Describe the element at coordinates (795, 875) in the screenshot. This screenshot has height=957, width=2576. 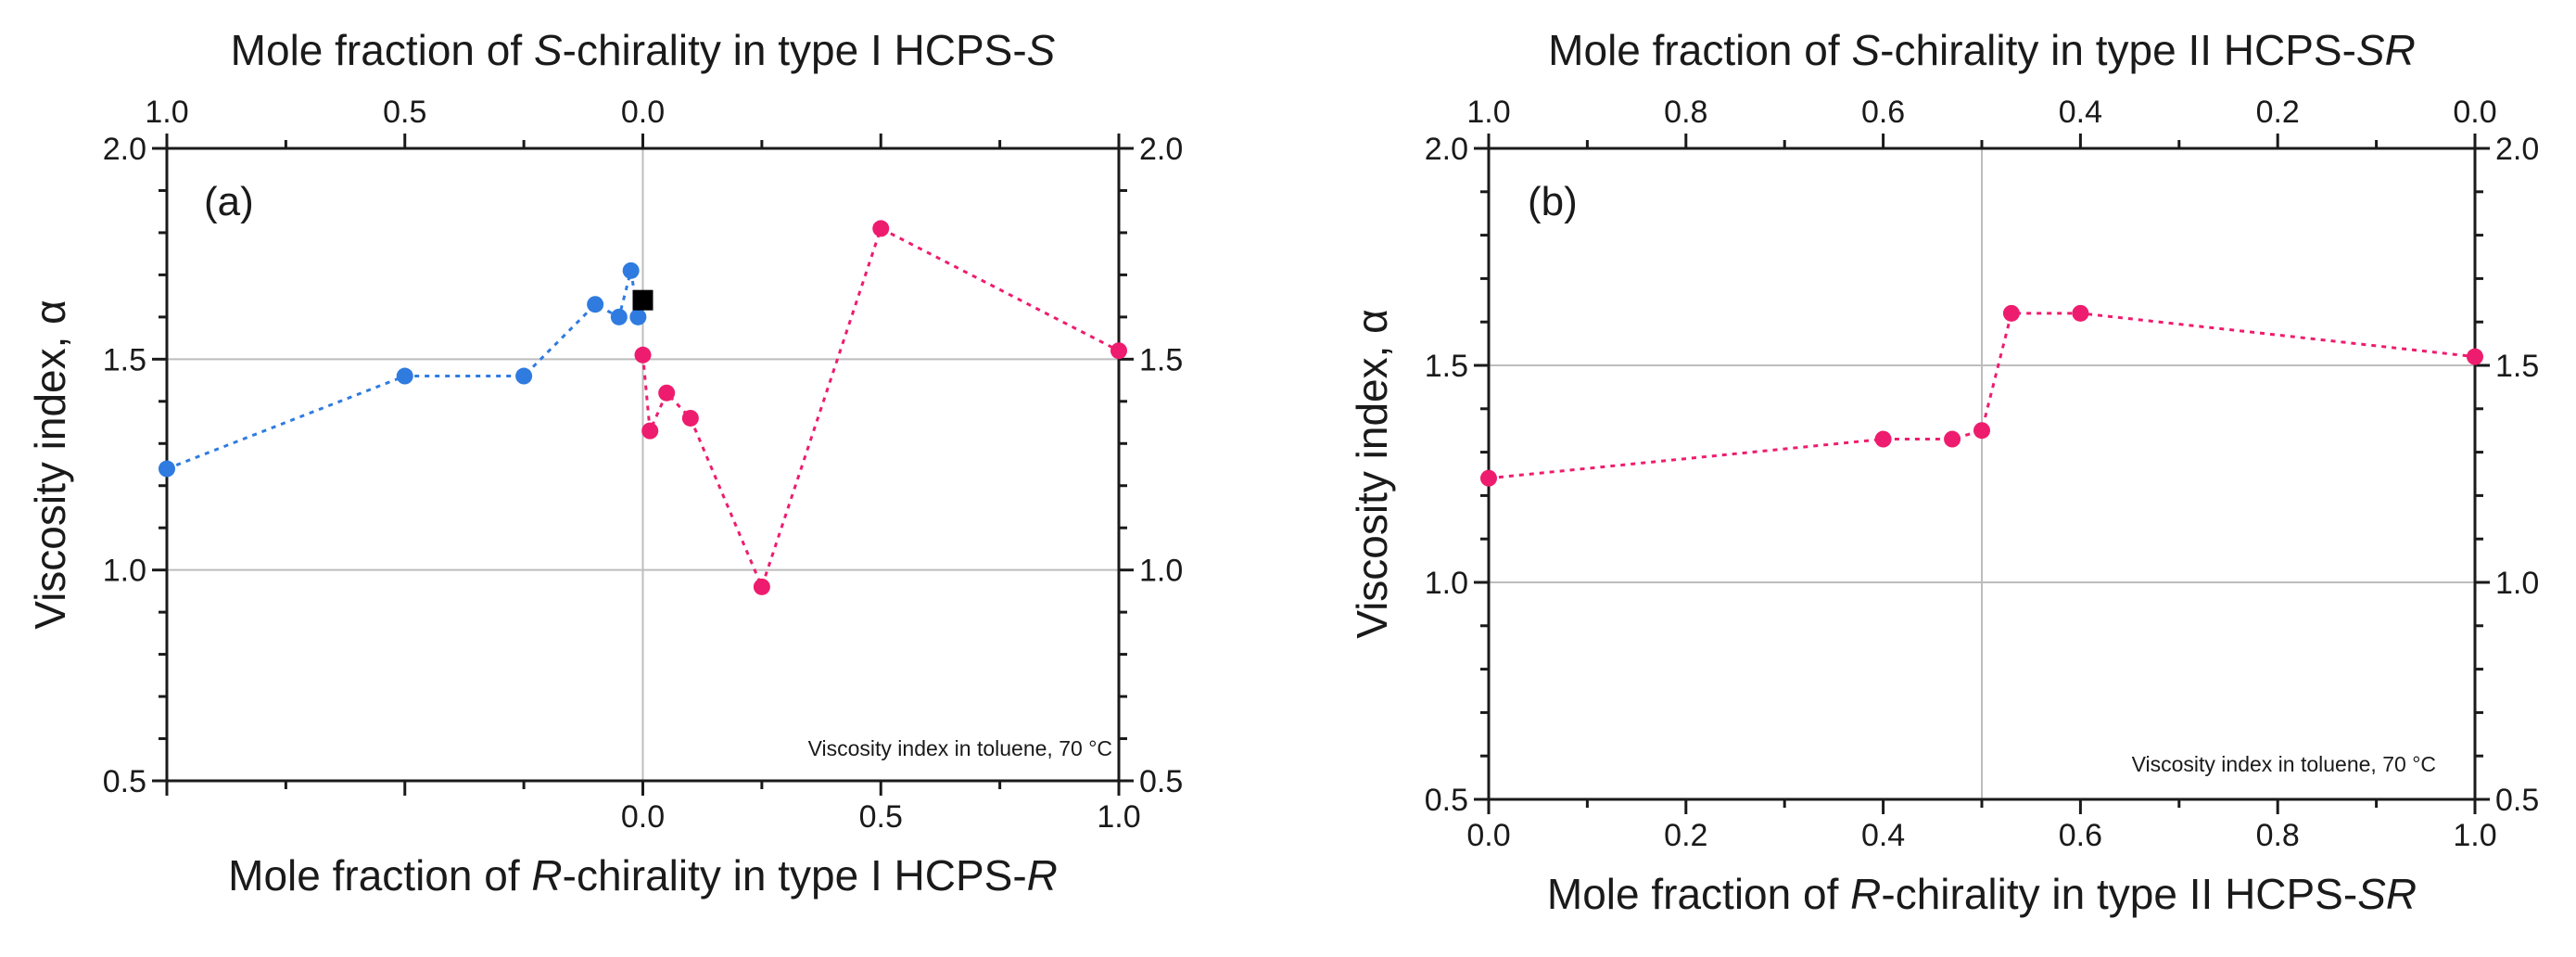
I see `x-axis-title-bottom-part-2: -chirality in type I HCPS-` at that location.